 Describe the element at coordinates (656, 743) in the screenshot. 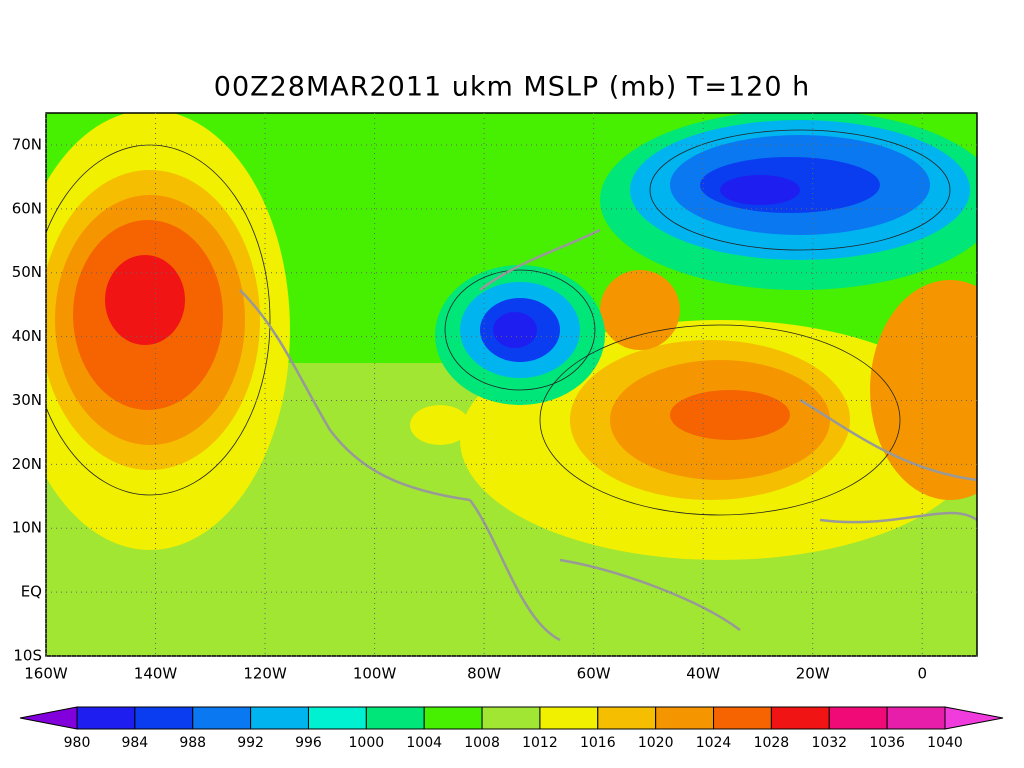

I see `colorbar-label: 1020` at that location.